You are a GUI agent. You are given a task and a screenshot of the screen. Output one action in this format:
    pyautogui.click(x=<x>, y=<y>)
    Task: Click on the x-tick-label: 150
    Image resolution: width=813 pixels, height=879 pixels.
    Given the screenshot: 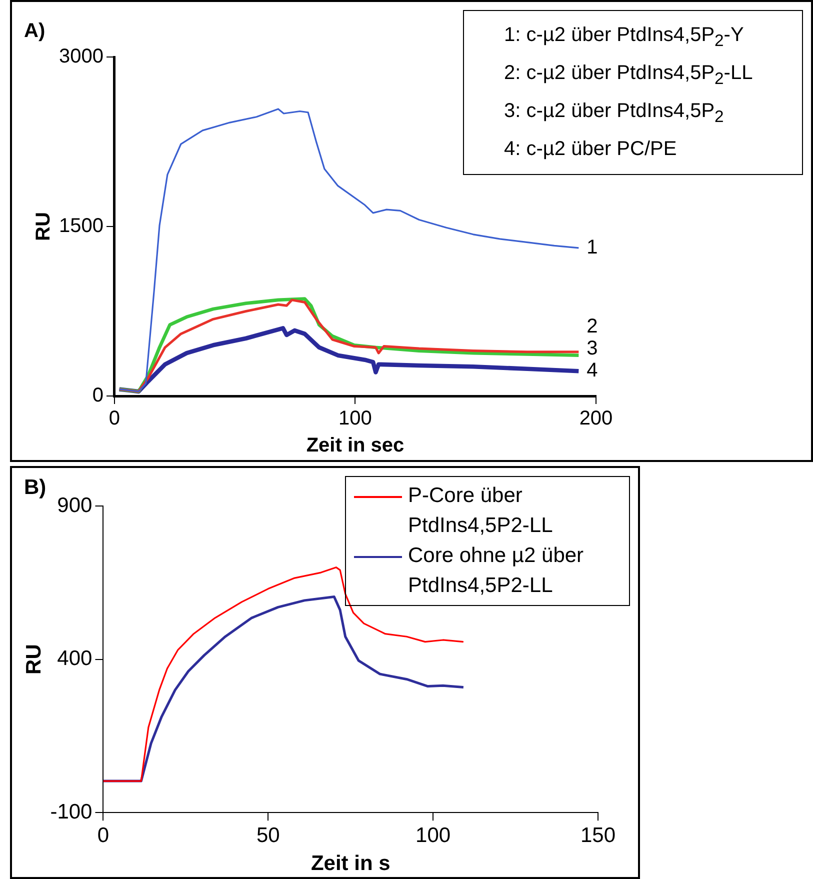 What is the action you would take?
    pyautogui.click(x=598, y=835)
    